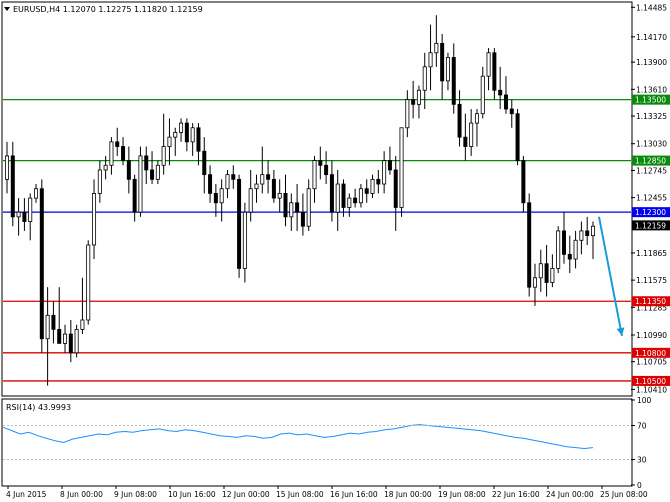  Describe the element at coordinates (192, 494) in the screenshot. I see `time-axis-label: 10 Jun 16:00` at that location.